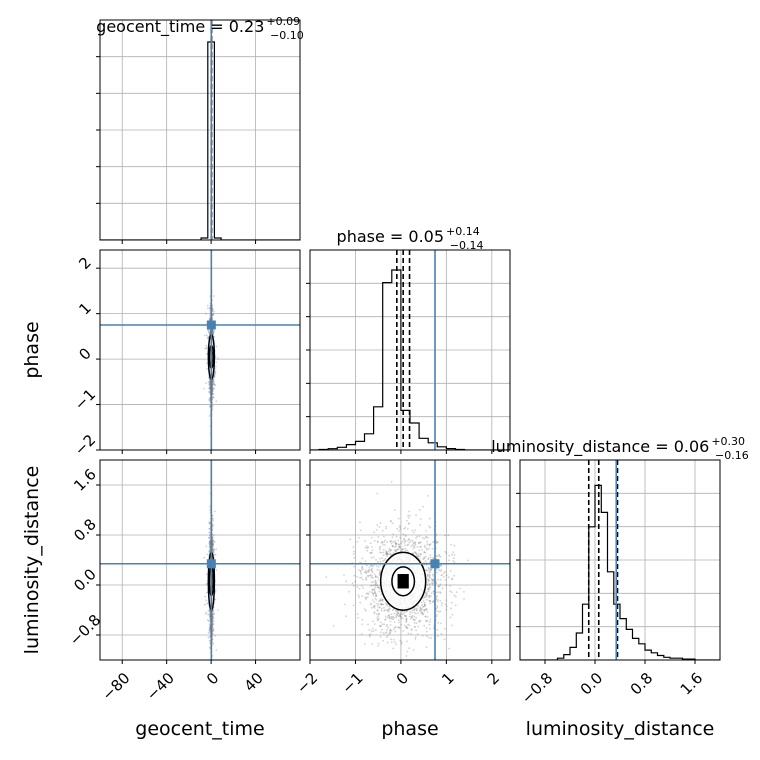  I want to click on truth-marker, so click(211, 564).